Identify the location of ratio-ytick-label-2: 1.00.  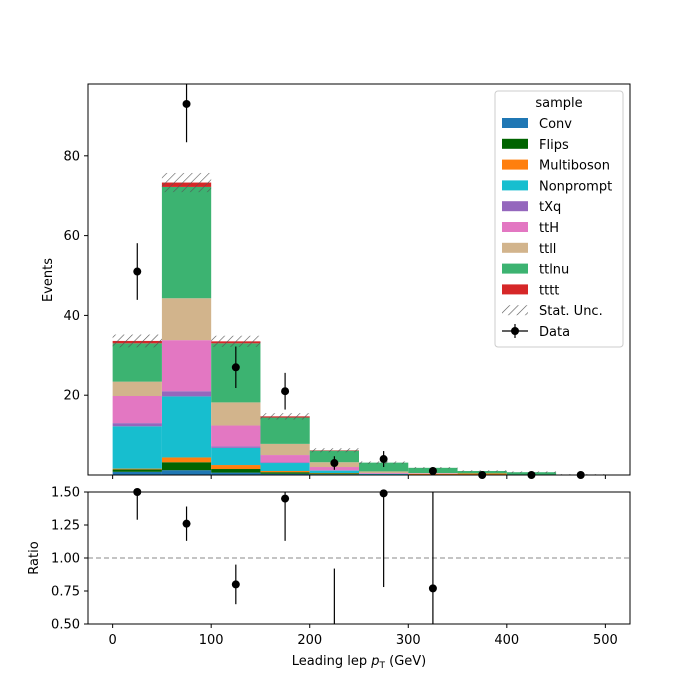
(65, 559).